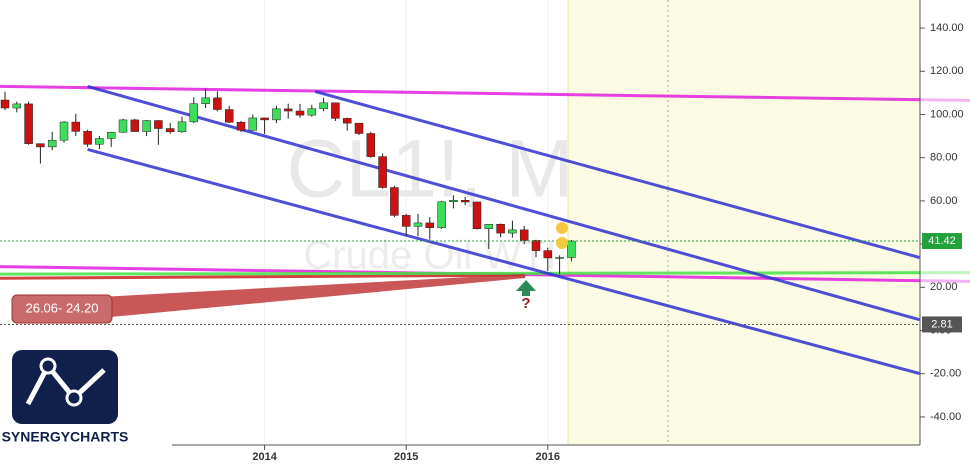 The image size is (970, 470). I want to click on y-tick-label: 140.00, so click(947, 28).